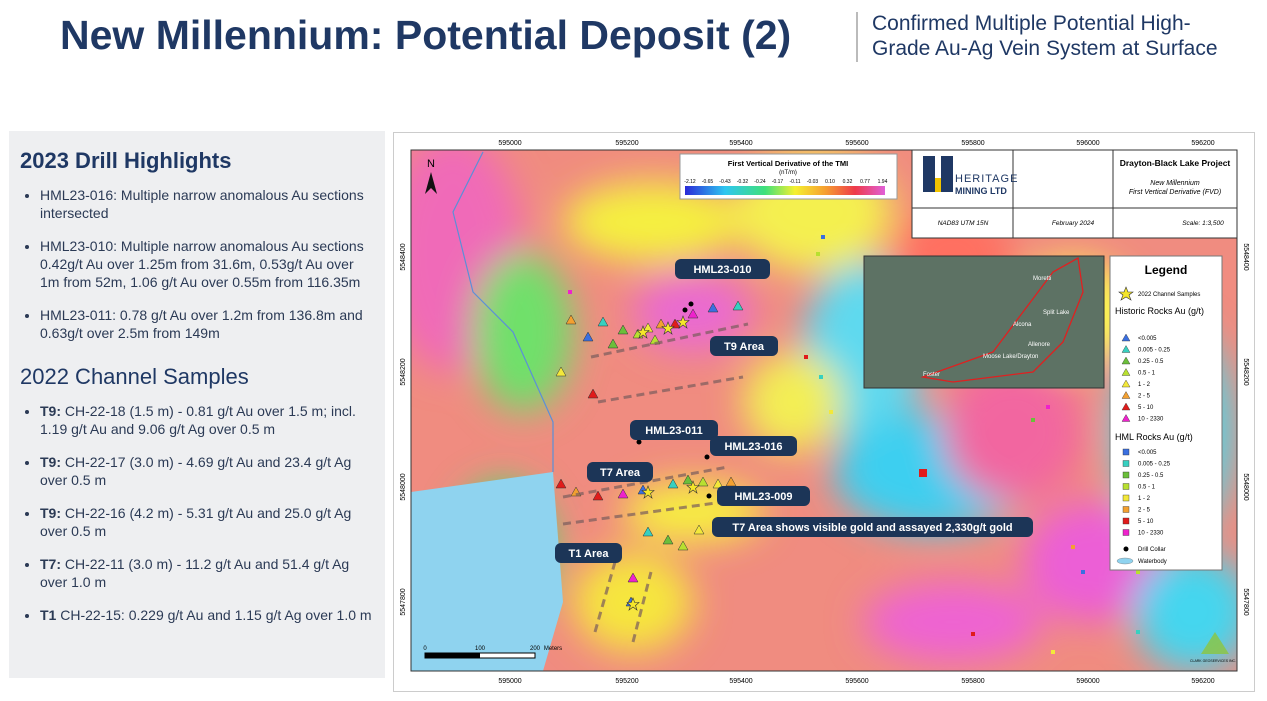 The height and width of the screenshot is (701, 1267). Describe the element at coordinates (865, 182) in the screenshot. I see `colorbar-tick: 0.77` at that location.